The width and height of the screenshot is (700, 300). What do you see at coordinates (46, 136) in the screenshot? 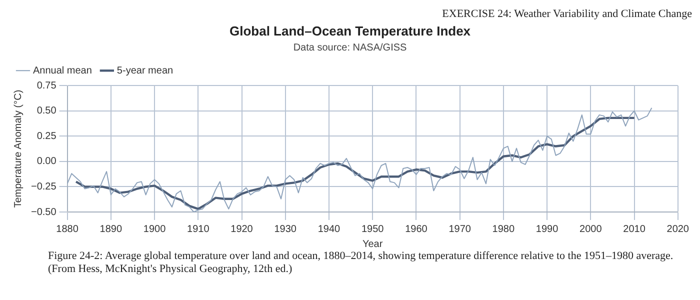
I see `y-tick-label: 0.25` at bounding box center [46, 136].